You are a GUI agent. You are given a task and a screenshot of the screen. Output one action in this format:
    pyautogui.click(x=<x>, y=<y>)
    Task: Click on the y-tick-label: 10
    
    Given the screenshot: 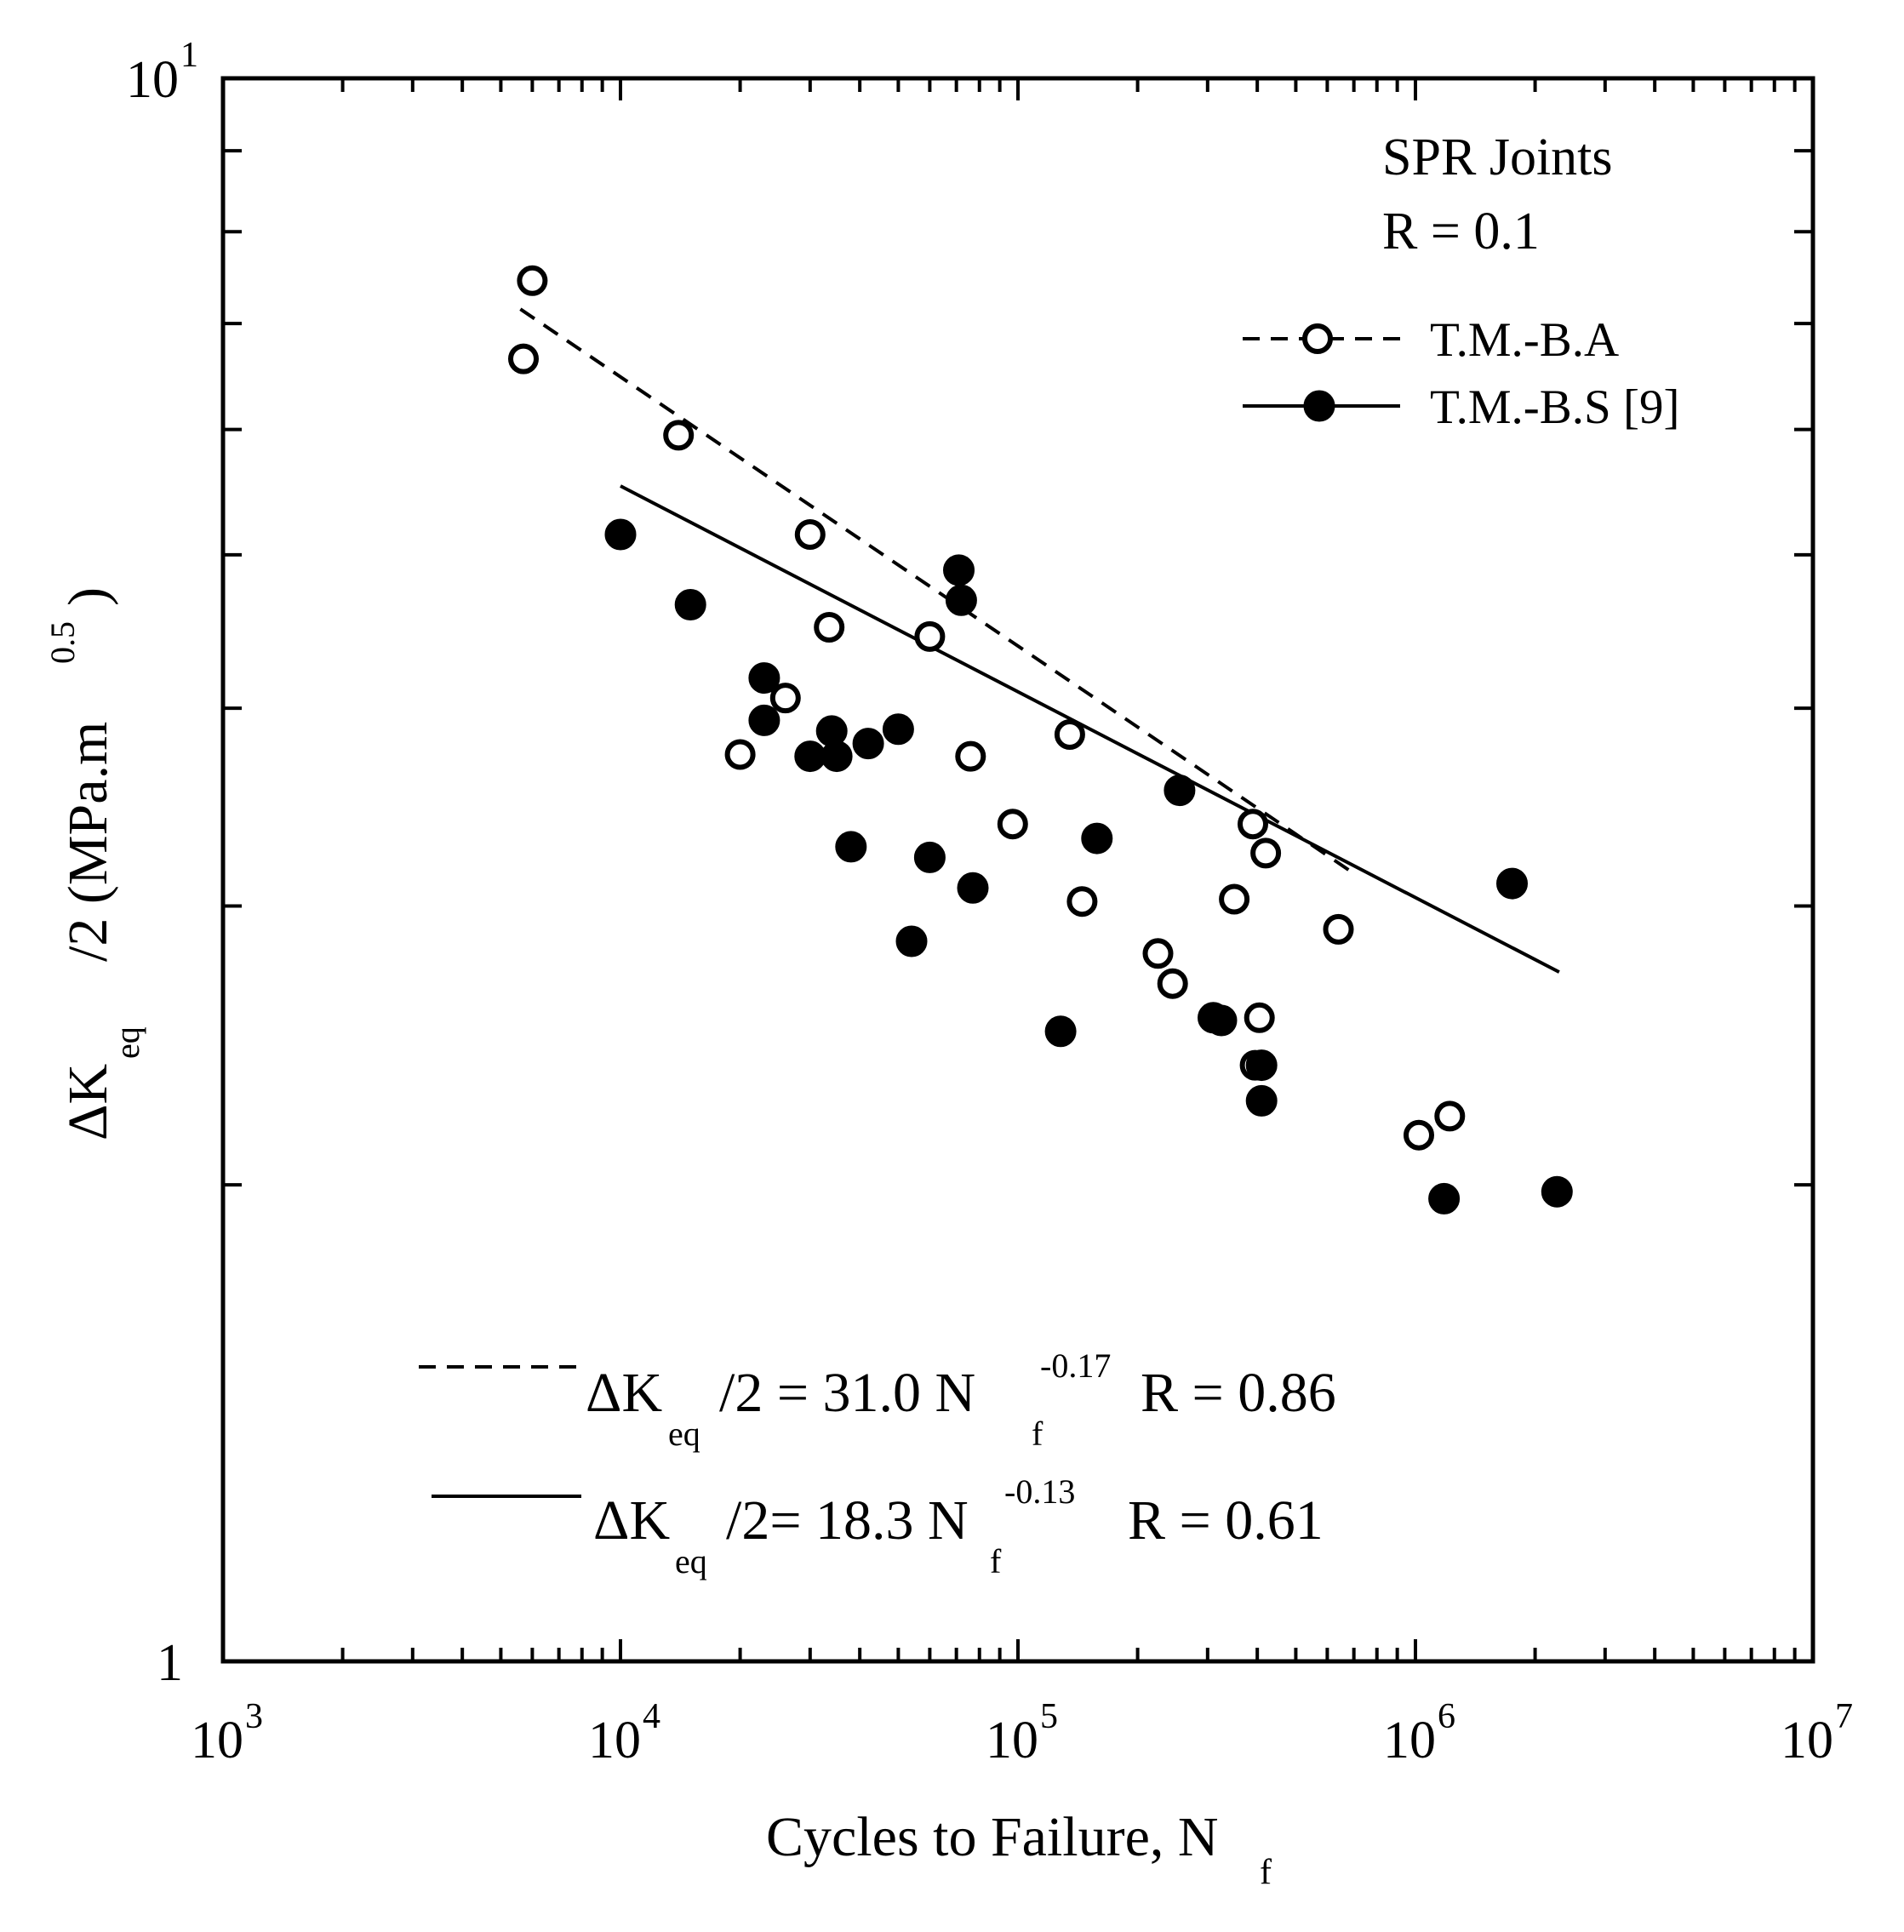 What is the action you would take?
    pyautogui.click(x=152, y=80)
    